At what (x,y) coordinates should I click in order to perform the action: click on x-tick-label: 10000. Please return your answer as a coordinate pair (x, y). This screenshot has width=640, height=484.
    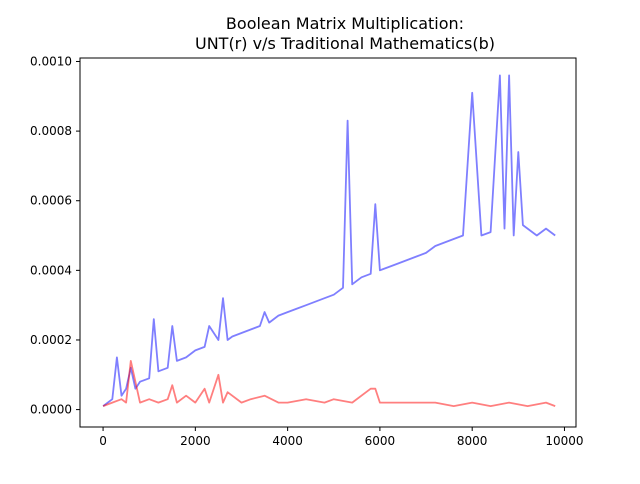
    Looking at the image, I should click on (564, 441).